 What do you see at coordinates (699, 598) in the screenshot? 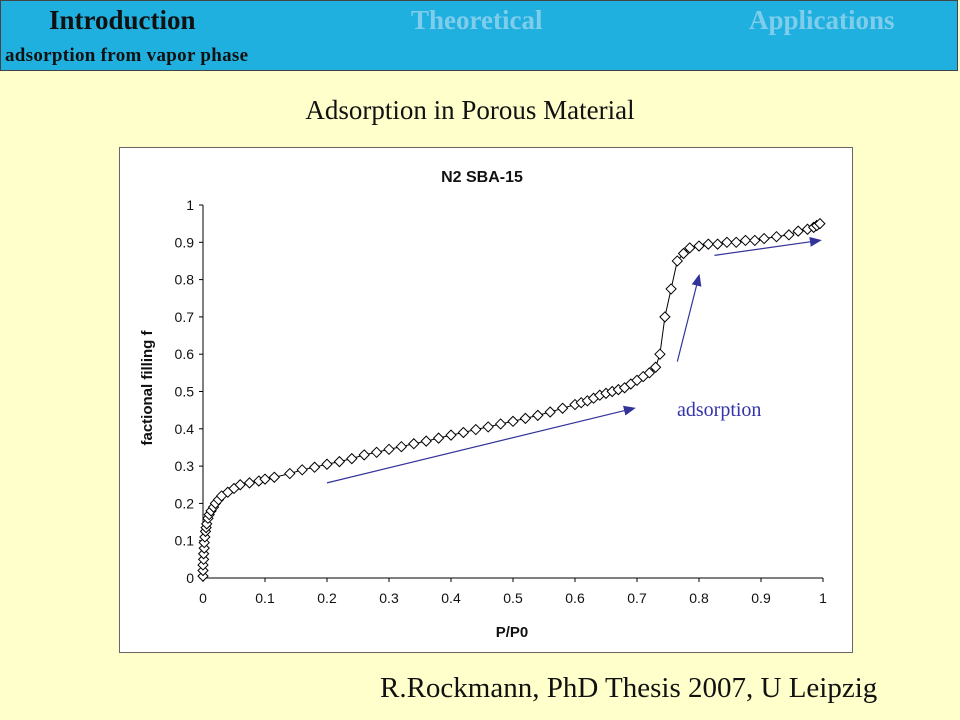
I see `x-tick-label: 0.8` at bounding box center [699, 598].